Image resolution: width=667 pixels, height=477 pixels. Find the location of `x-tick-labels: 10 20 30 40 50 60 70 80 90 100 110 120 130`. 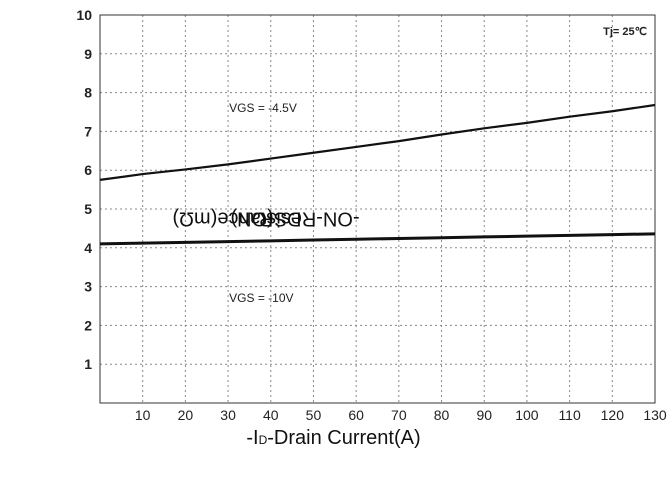

x-tick-labels: 10 20 30 40 50 60 70 80 90 100 110 120 130 is located at coordinates (401, 415).